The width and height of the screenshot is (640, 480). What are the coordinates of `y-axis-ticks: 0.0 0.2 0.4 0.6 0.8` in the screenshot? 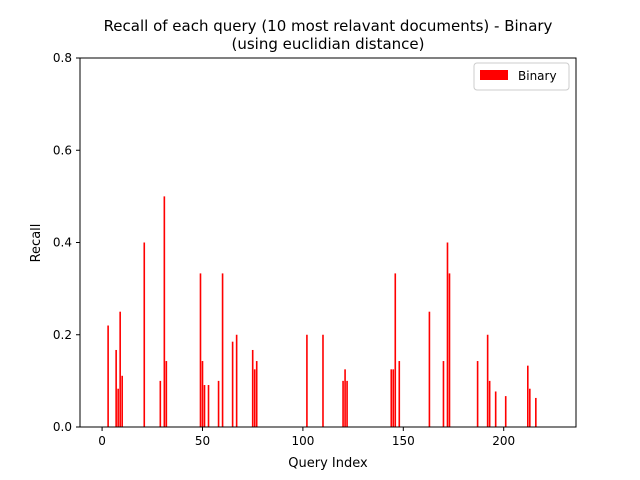 It's located at (66, 242).